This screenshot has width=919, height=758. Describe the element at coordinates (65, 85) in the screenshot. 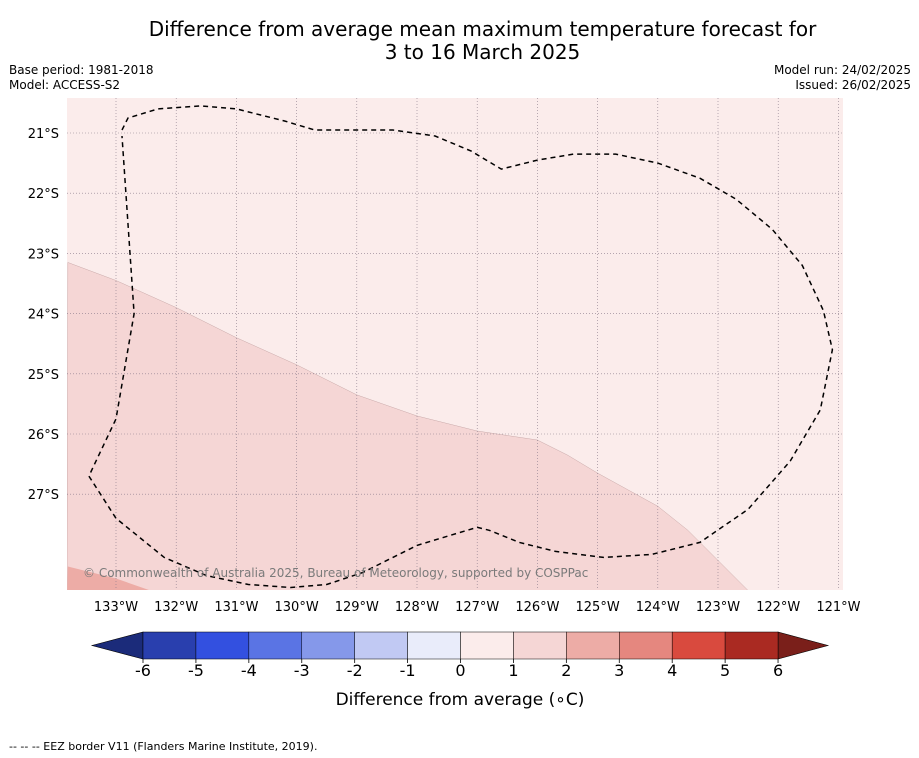

I see `model-name: Model: ACCESS-S2` at that location.